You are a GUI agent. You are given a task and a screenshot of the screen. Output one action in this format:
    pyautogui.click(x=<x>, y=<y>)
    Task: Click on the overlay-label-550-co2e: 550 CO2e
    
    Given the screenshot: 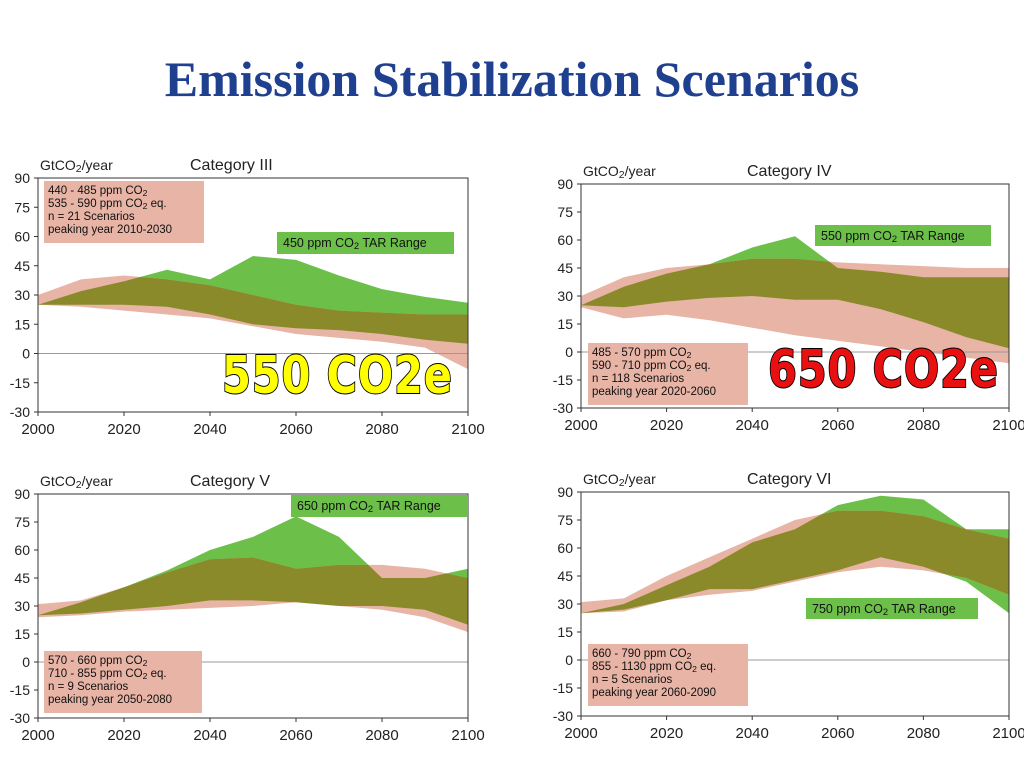 What is the action you would take?
    pyautogui.click(x=337, y=376)
    